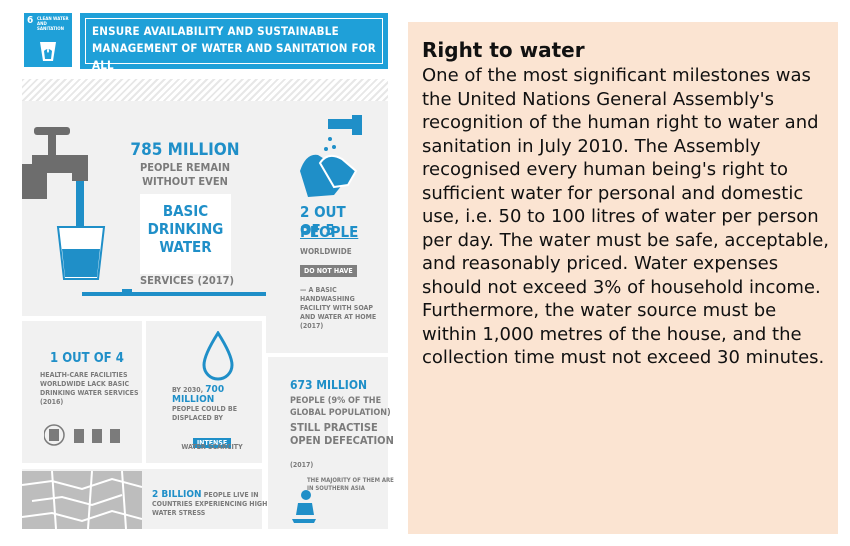  What do you see at coordinates (205, 413) in the screenshot?
I see `displaced-detail: PEOPLE COULD BE DISPLACED BY` at bounding box center [205, 413].